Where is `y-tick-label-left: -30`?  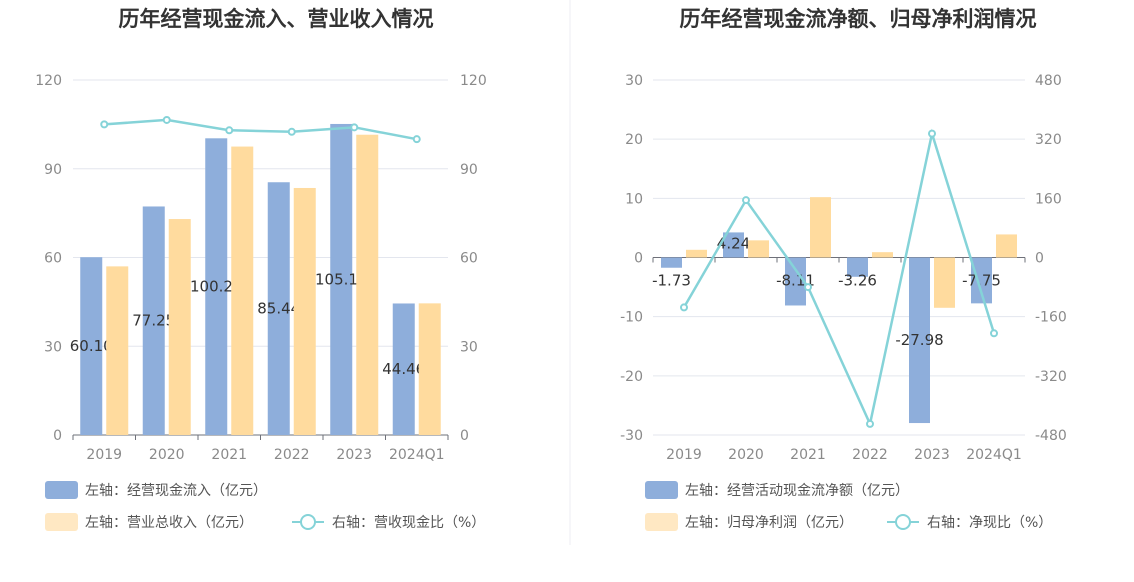 y-tick-label-left: -30 is located at coordinates (631, 436).